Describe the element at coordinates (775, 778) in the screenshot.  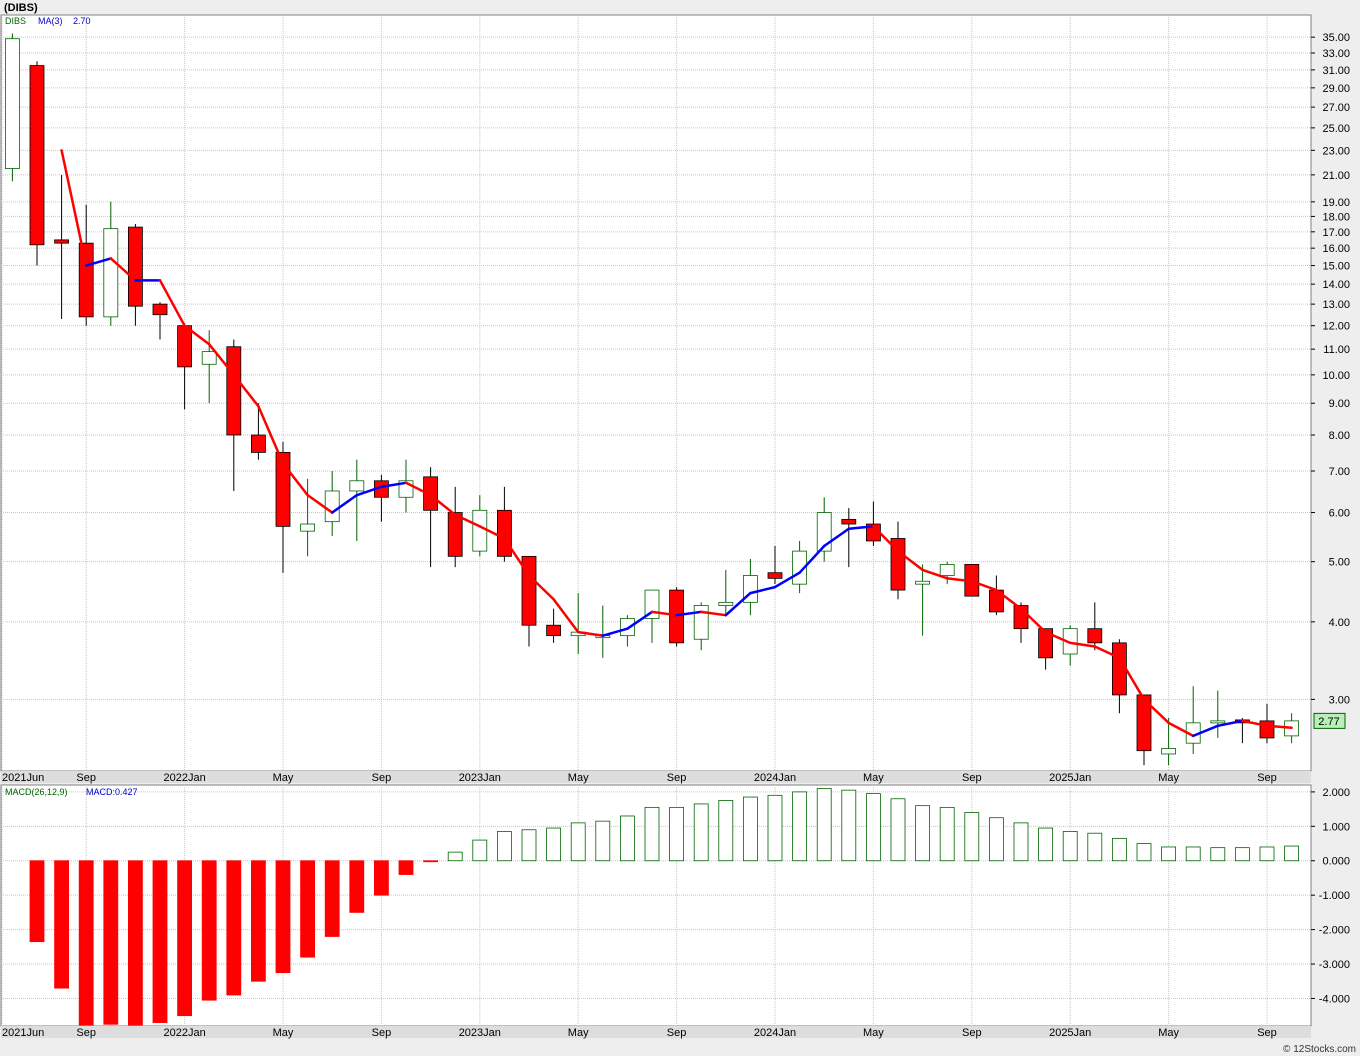
I see `price-x-tick-label: 2024Jan` at that location.